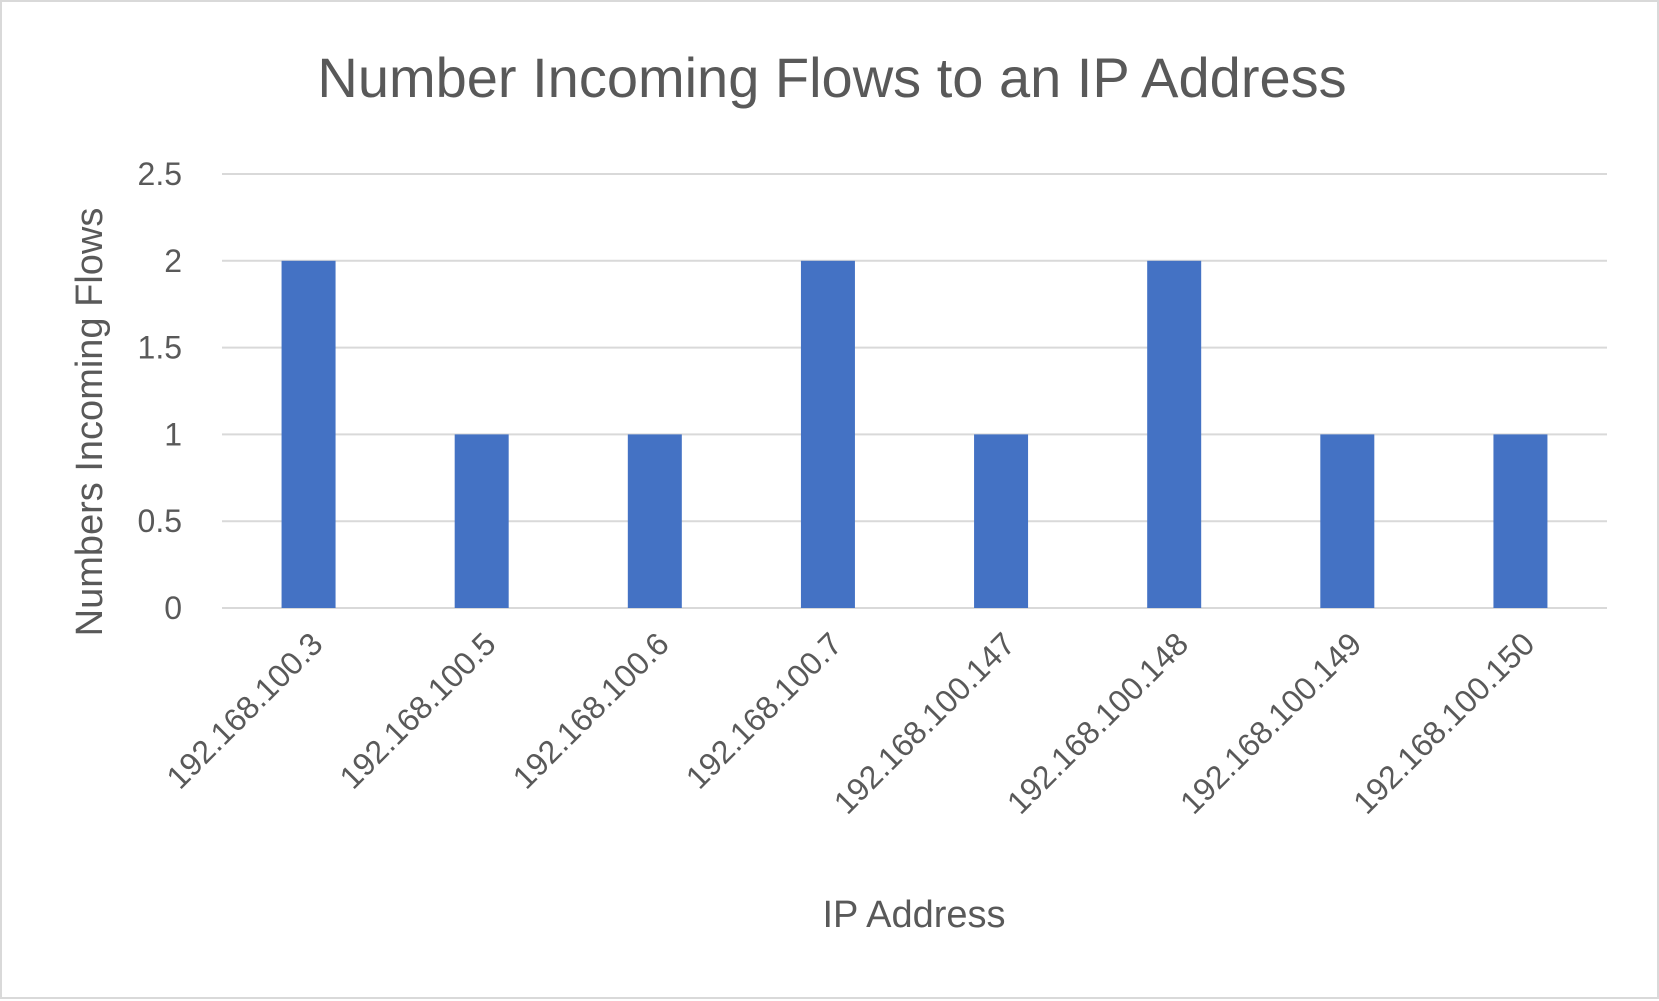 The image size is (1659, 1001). Describe the element at coordinates (417, 710) in the screenshot. I see `x-category-label: 192.168.100.5` at that location.